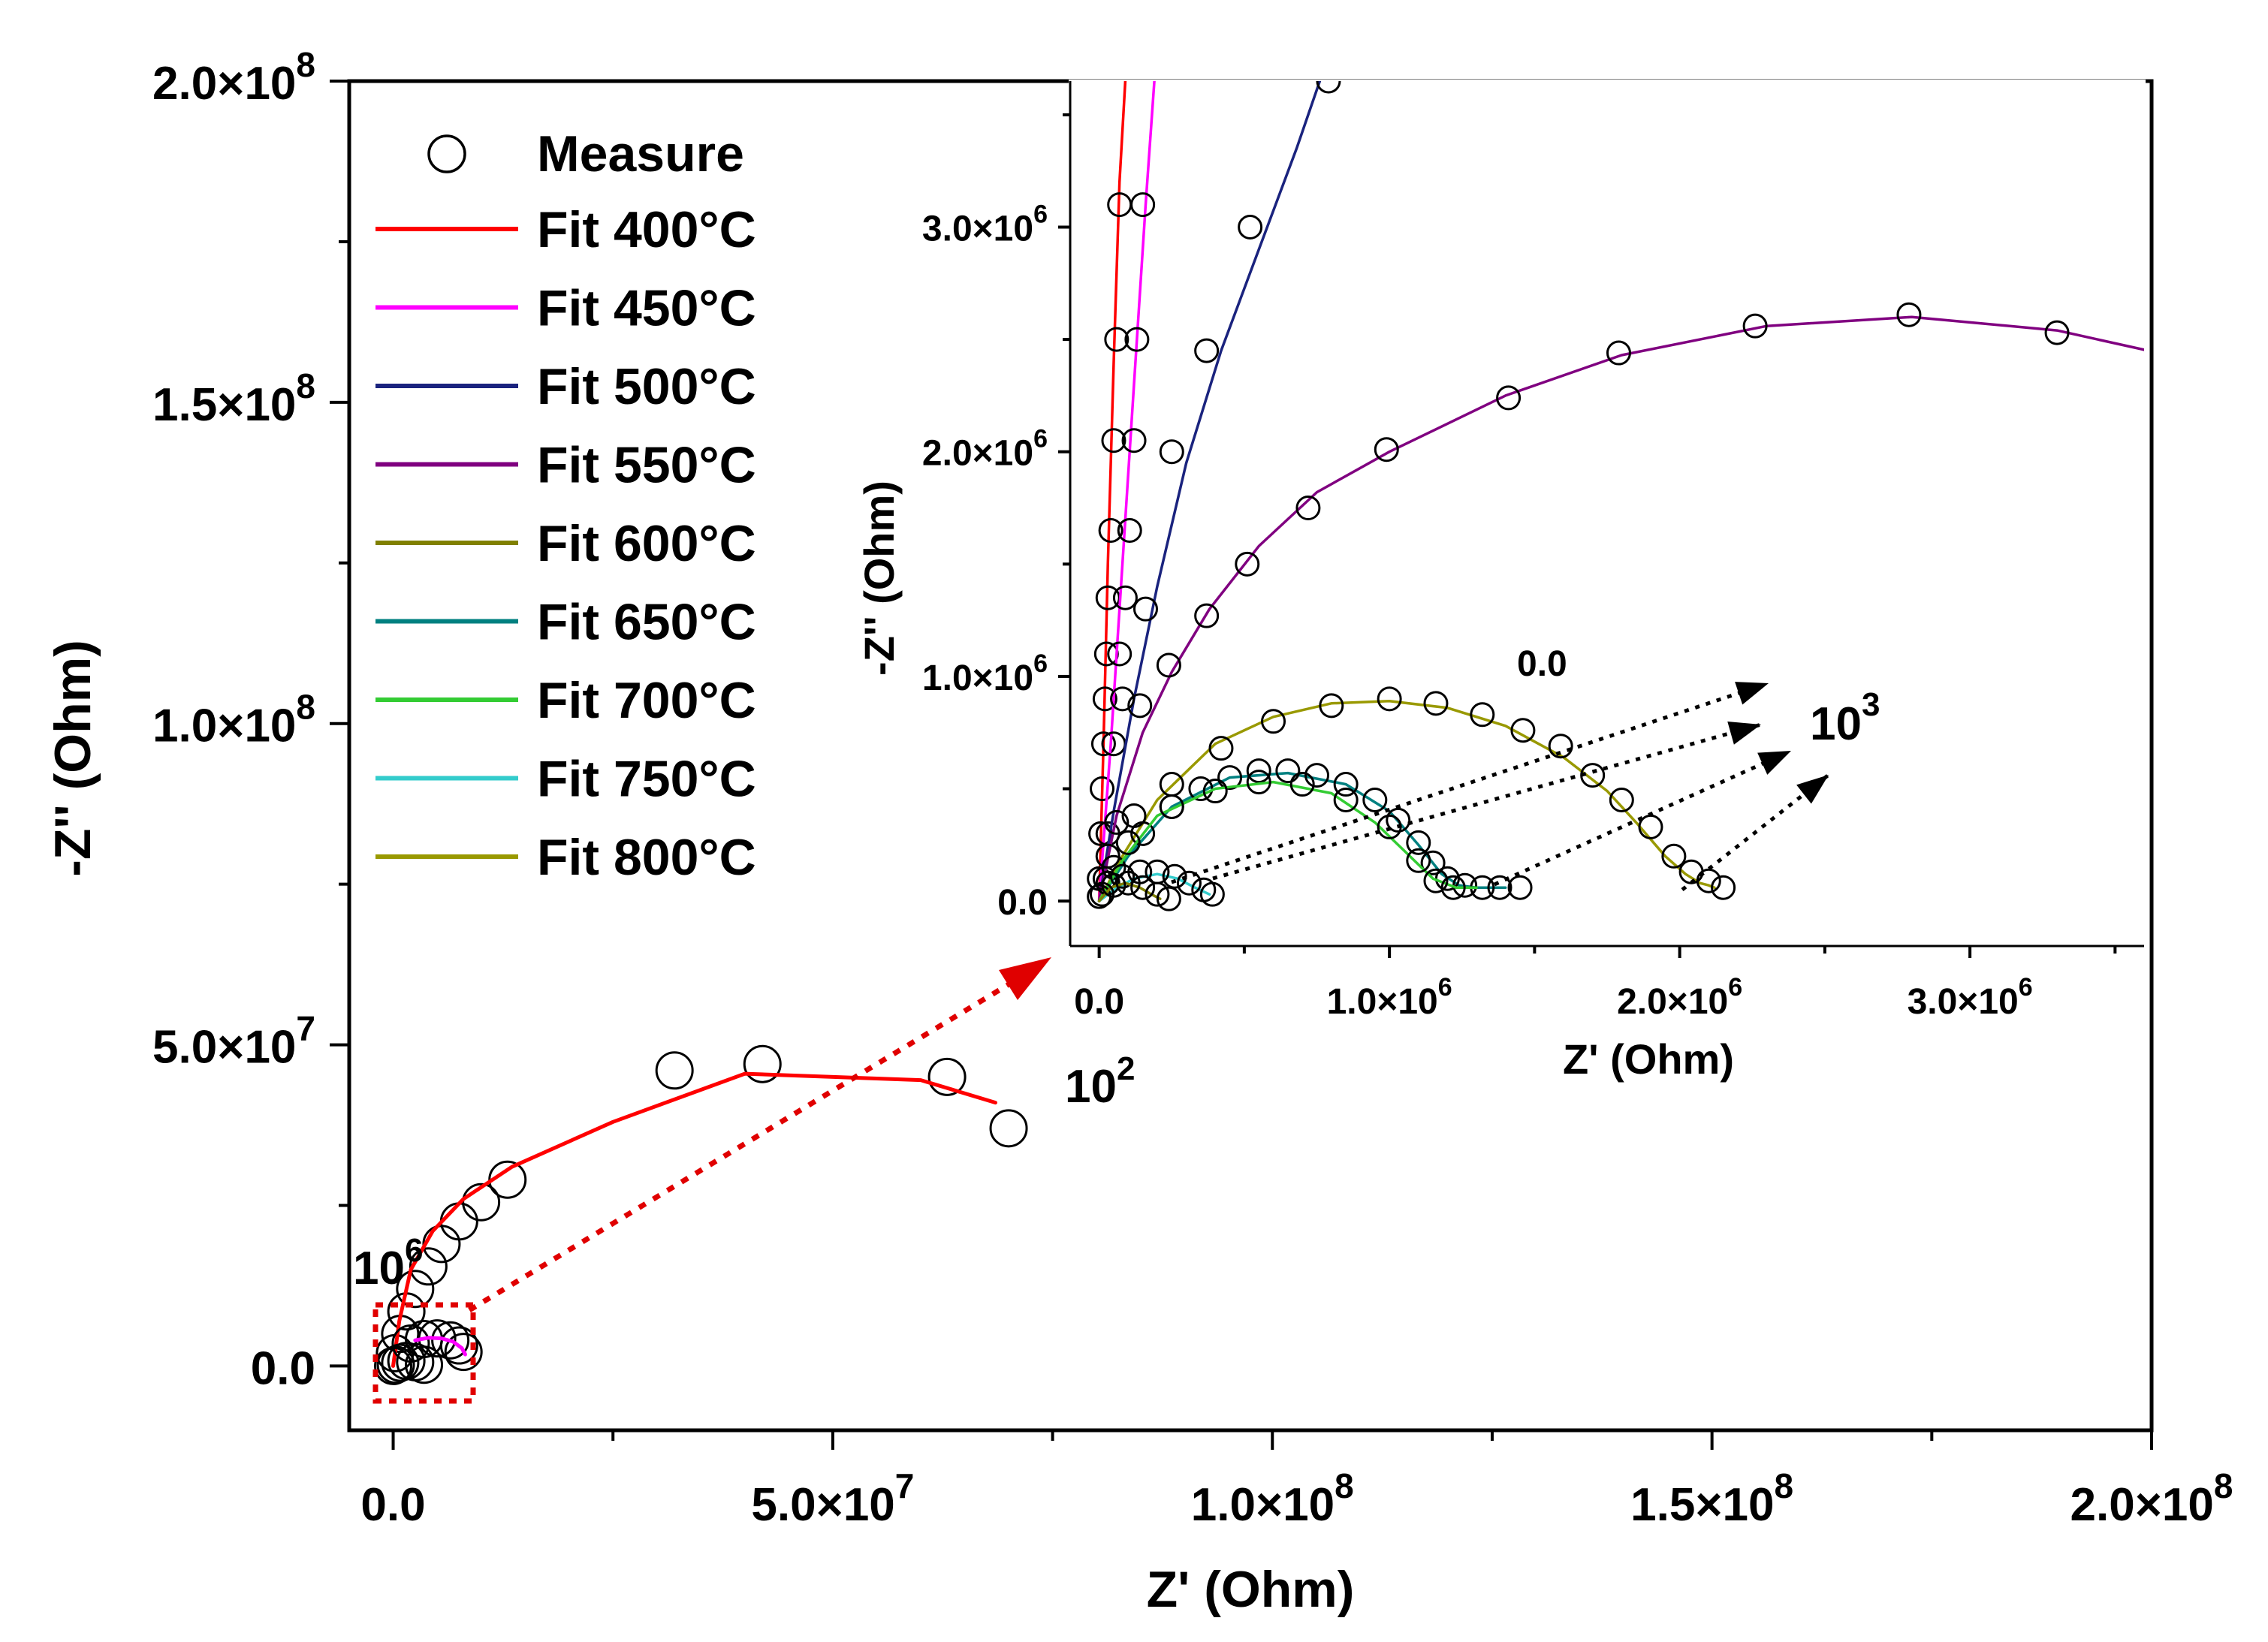 Image resolution: width=2268 pixels, height=1642 pixels. I want to click on zoom-region-box, so click(424, 1353).